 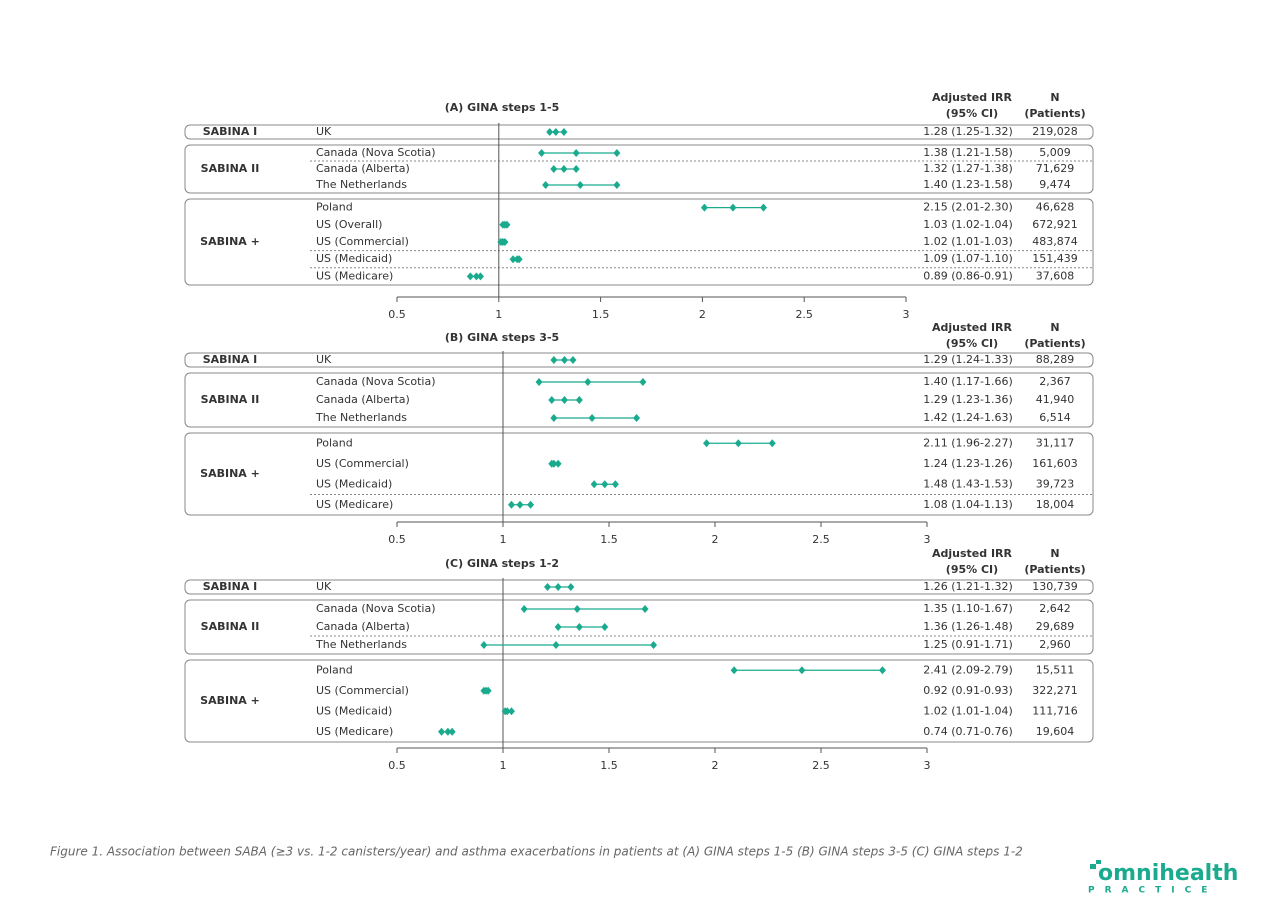 What do you see at coordinates (354, 710) in the screenshot?
I see `row-label: US (Medicaid)` at bounding box center [354, 710].